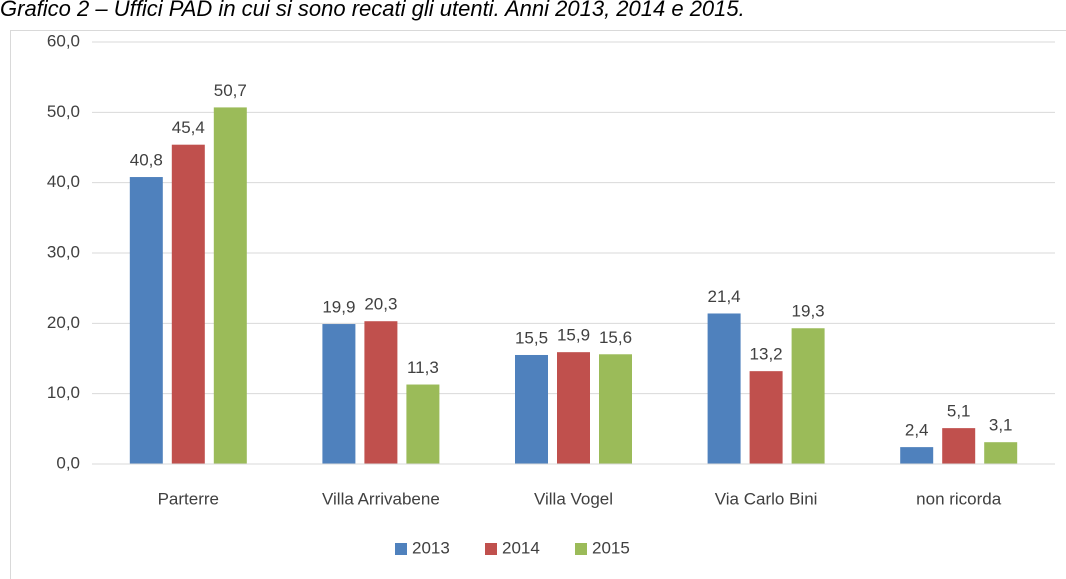 The width and height of the screenshot is (1066, 579). Describe the element at coordinates (63, 322) in the screenshot. I see `y-tick-label: 20,0` at that location.